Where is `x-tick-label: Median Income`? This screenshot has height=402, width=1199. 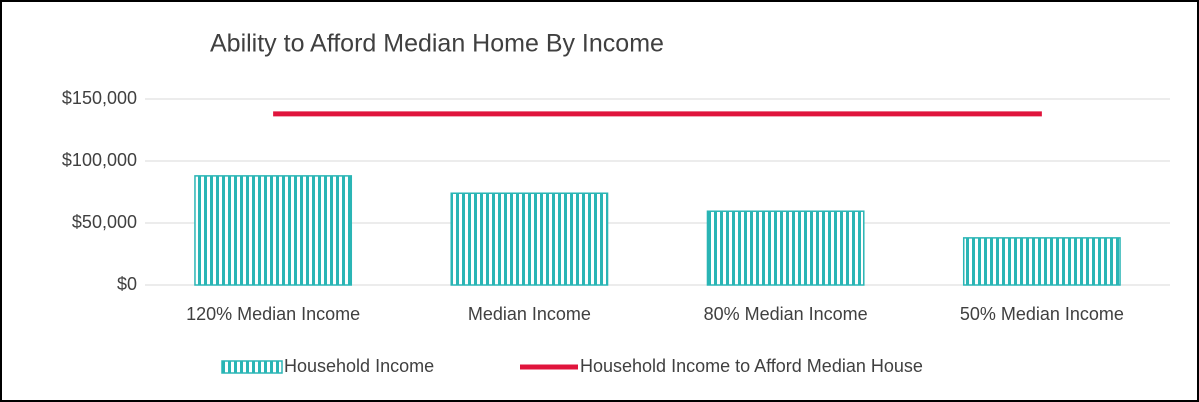
x-tick-label: Median Income is located at coordinates (529, 314).